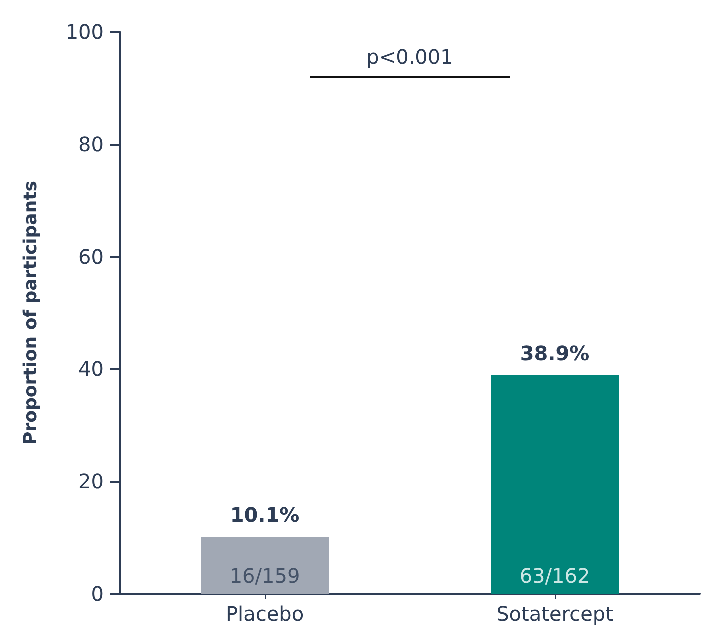 This screenshot has height=640, width=710. What do you see at coordinates (555, 353) in the screenshot?
I see `data-label: 38.9%` at bounding box center [555, 353].